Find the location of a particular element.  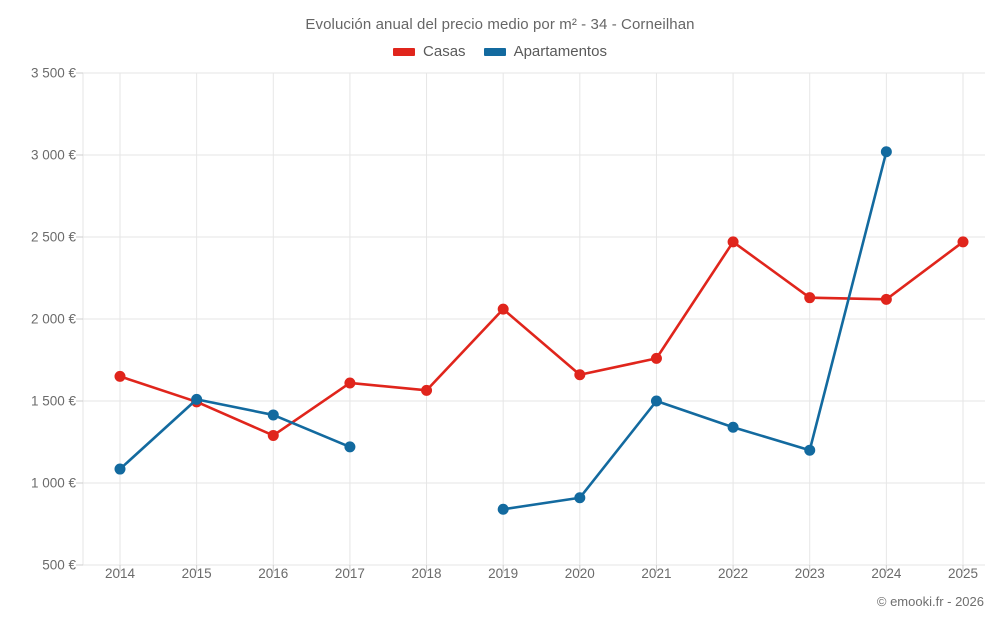

x-tick-label: 2022 is located at coordinates (733, 573).